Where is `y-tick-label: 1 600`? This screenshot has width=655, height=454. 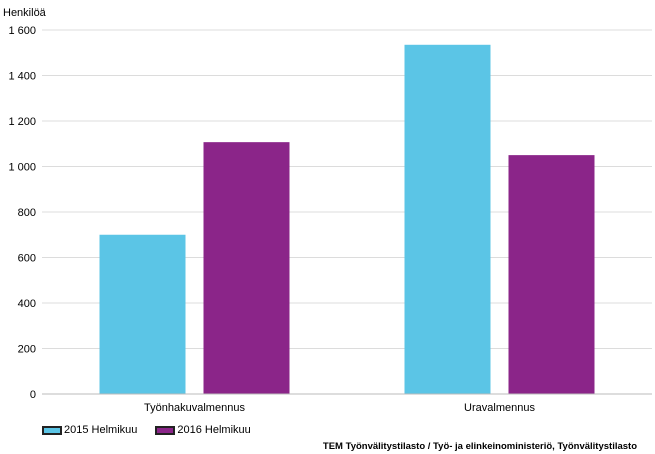
y-tick-label: 1 600 is located at coordinates (22, 31).